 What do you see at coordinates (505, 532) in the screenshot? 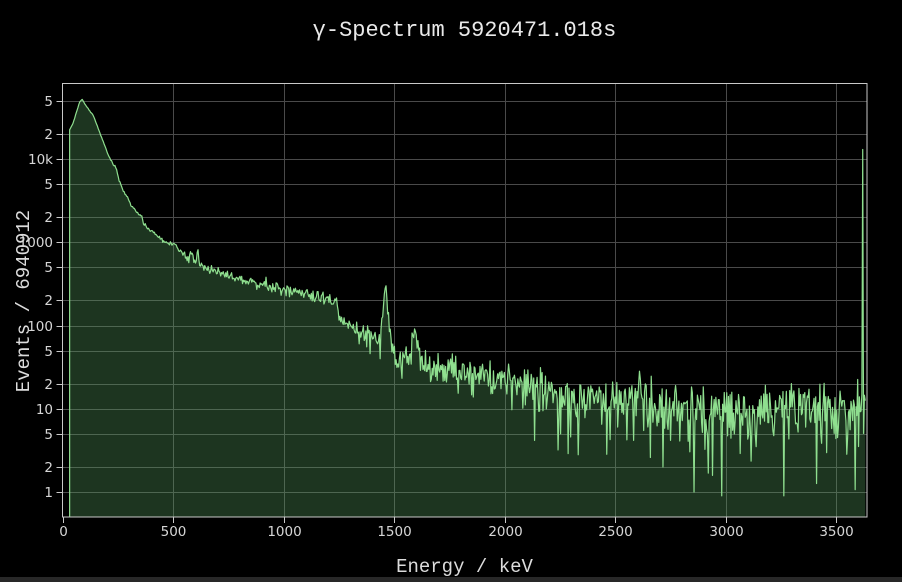
I see `x-tick-label: 2000` at bounding box center [505, 532].